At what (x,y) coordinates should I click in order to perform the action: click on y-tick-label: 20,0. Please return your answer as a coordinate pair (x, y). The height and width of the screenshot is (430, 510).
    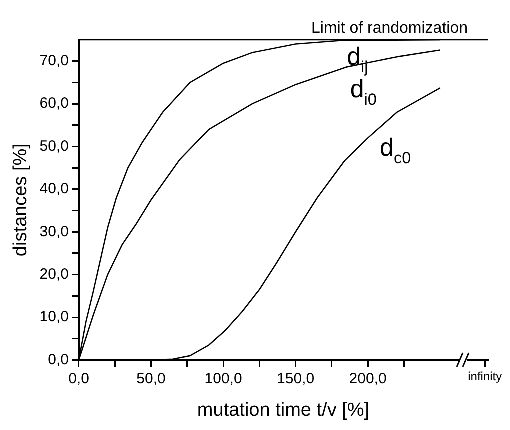
    Looking at the image, I should click on (54, 274).